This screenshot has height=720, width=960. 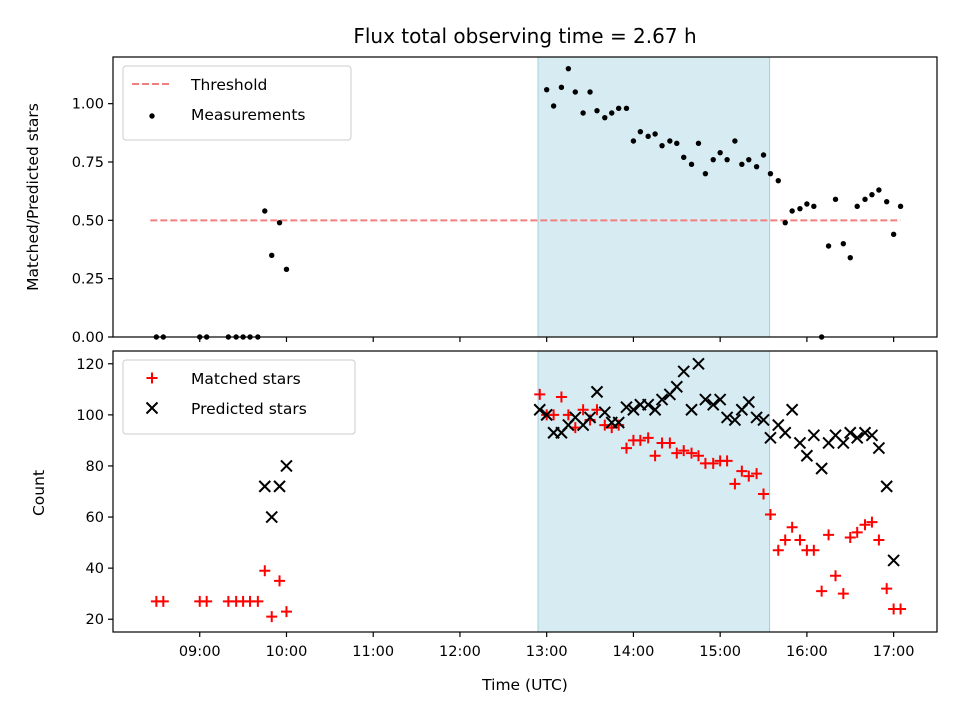 I want to click on bottom-legend-label-1: Predicted stars, so click(x=249, y=409).